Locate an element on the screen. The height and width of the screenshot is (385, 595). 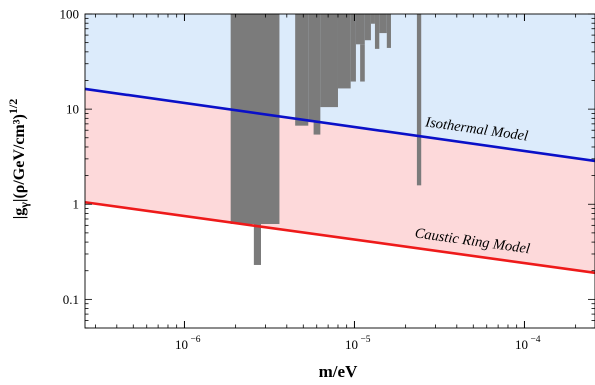
y-tick-label: 0.1 is located at coordinates (71, 299).